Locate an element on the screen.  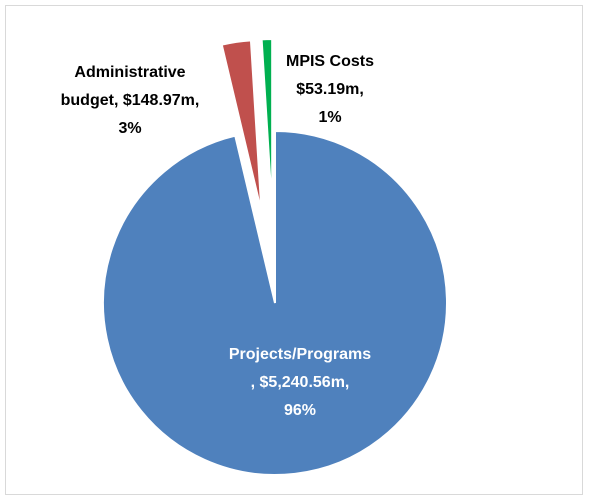
share-label: 96% is located at coordinates (300, 410).